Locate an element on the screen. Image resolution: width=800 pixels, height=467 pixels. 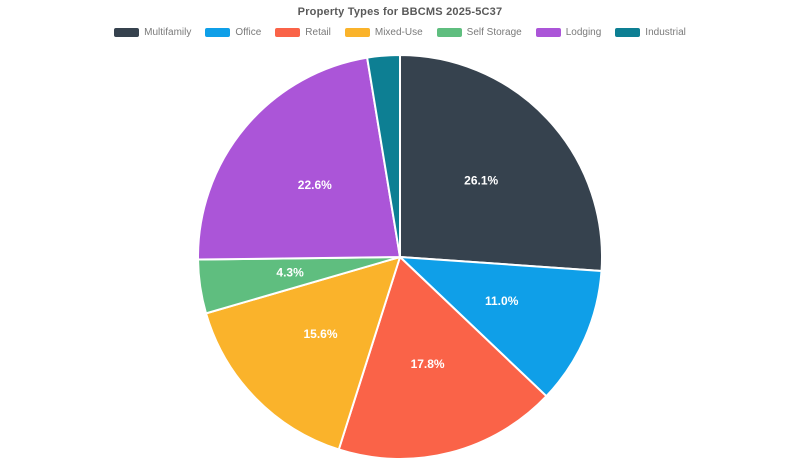
legend-label: Industrial is located at coordinates (665, 32).